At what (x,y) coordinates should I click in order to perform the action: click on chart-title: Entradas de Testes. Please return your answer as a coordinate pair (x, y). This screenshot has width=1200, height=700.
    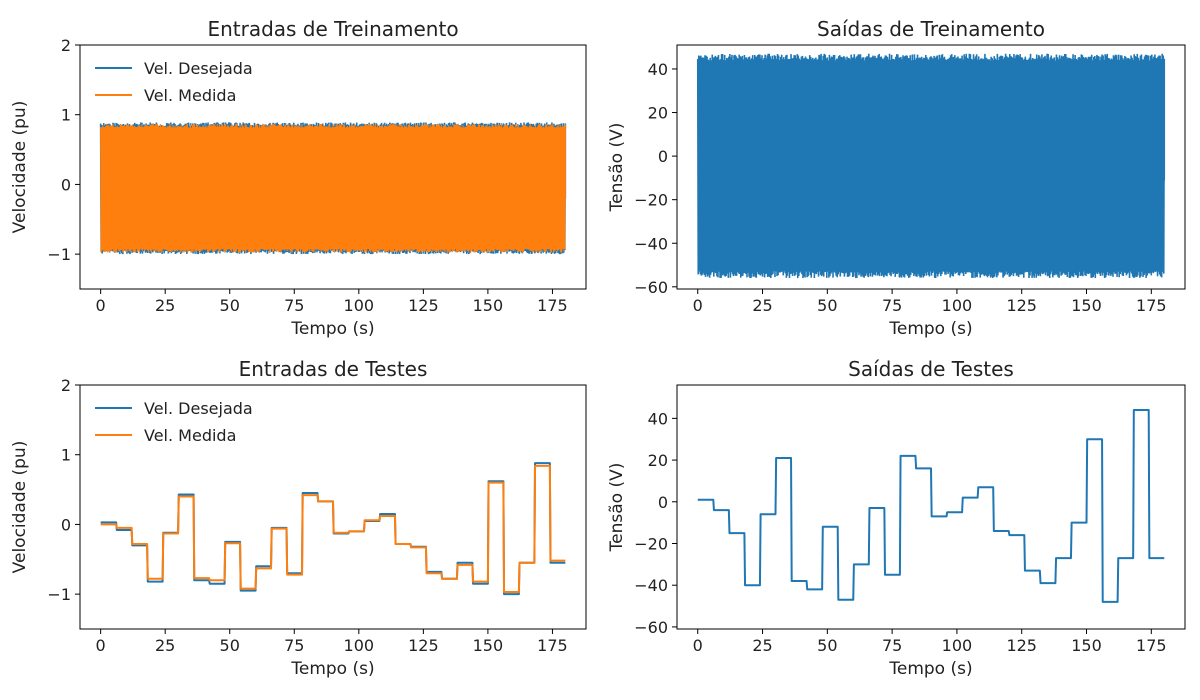
    Looking at the image, I should click on (333, 369).